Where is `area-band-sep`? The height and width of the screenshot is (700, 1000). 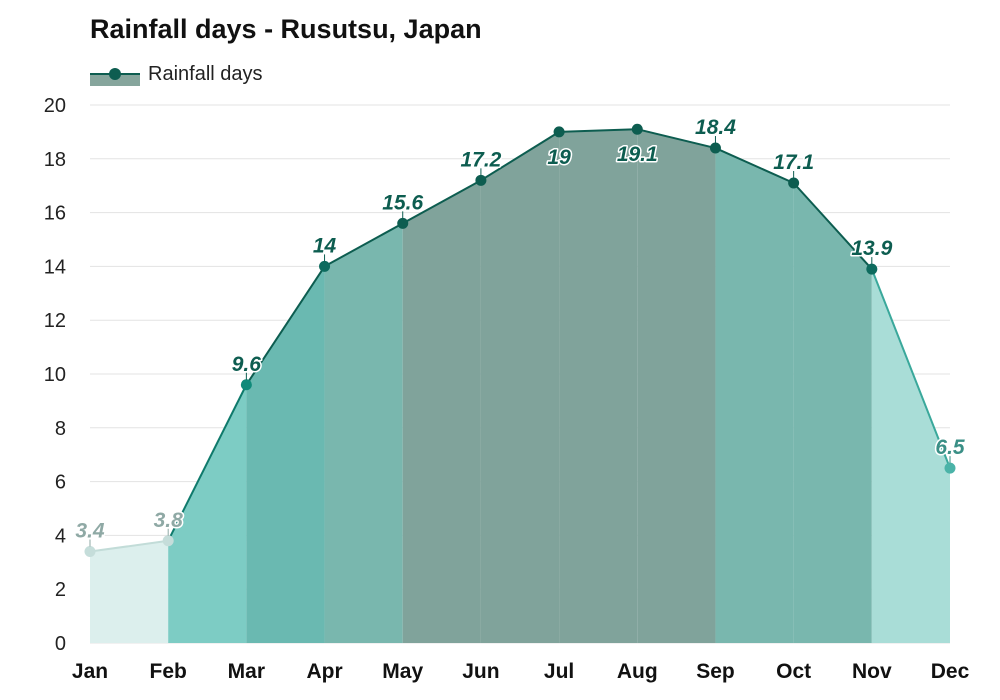
area-band-sep is located at coordinates (754, 396).